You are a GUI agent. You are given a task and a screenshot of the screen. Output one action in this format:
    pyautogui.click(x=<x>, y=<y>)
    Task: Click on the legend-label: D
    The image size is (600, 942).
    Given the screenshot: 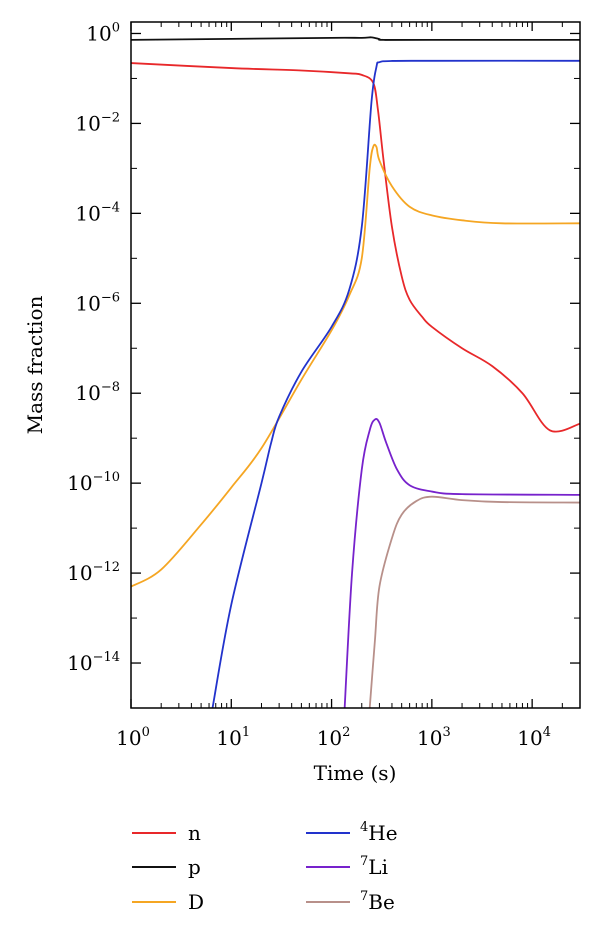 What is the action you would take?
    pyautogui.click(x=196, y=902)
    